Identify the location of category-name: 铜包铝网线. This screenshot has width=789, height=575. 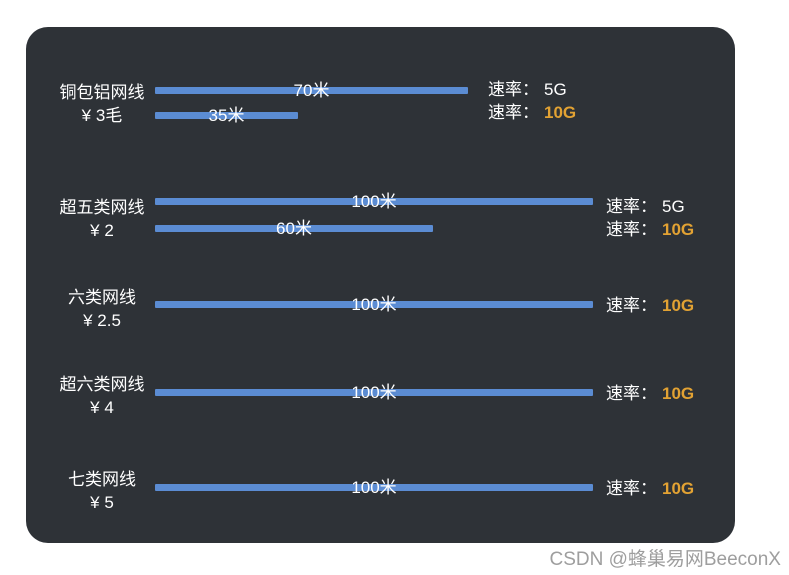
(102, 92).